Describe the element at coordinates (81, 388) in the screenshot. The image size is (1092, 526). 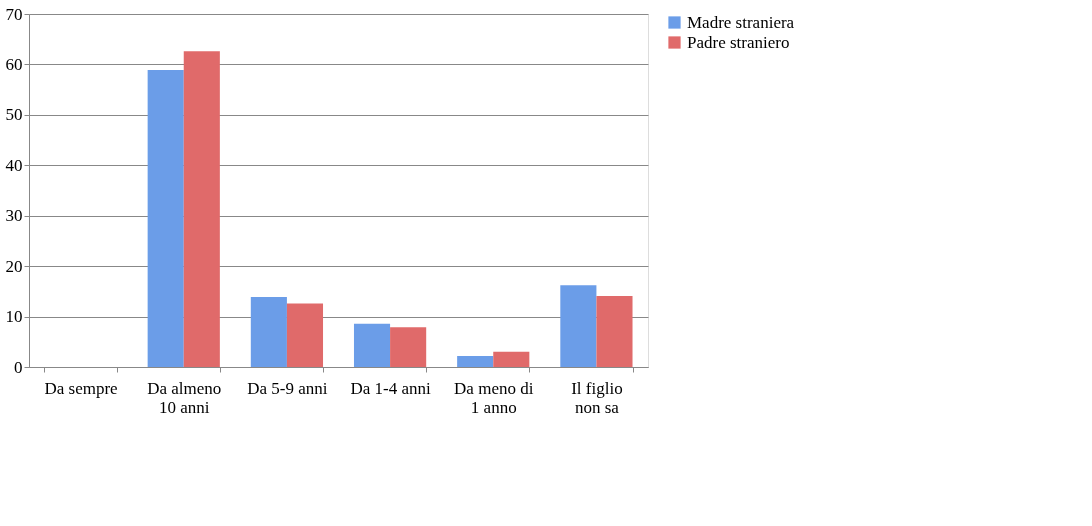
I see `x-tick-label: Da sempre` at that location.